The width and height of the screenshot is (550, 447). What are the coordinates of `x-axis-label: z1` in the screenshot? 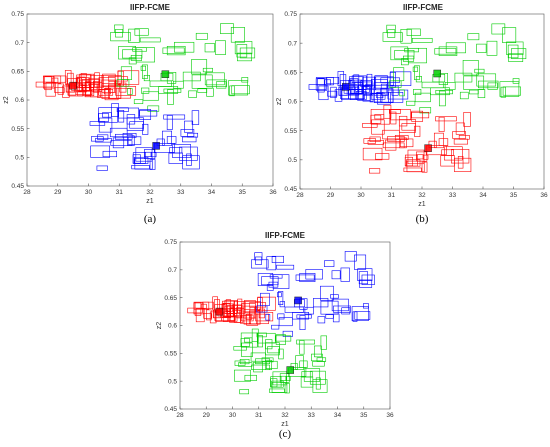 It's located at (285, 424).